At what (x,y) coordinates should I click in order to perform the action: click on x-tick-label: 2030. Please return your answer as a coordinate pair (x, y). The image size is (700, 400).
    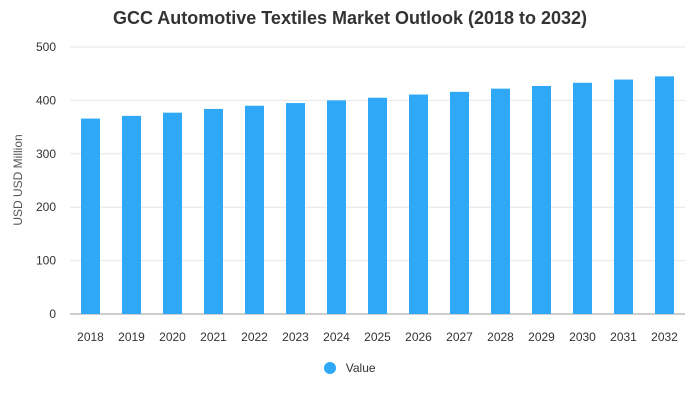
    Looking at the image, I should click on (582, 337).